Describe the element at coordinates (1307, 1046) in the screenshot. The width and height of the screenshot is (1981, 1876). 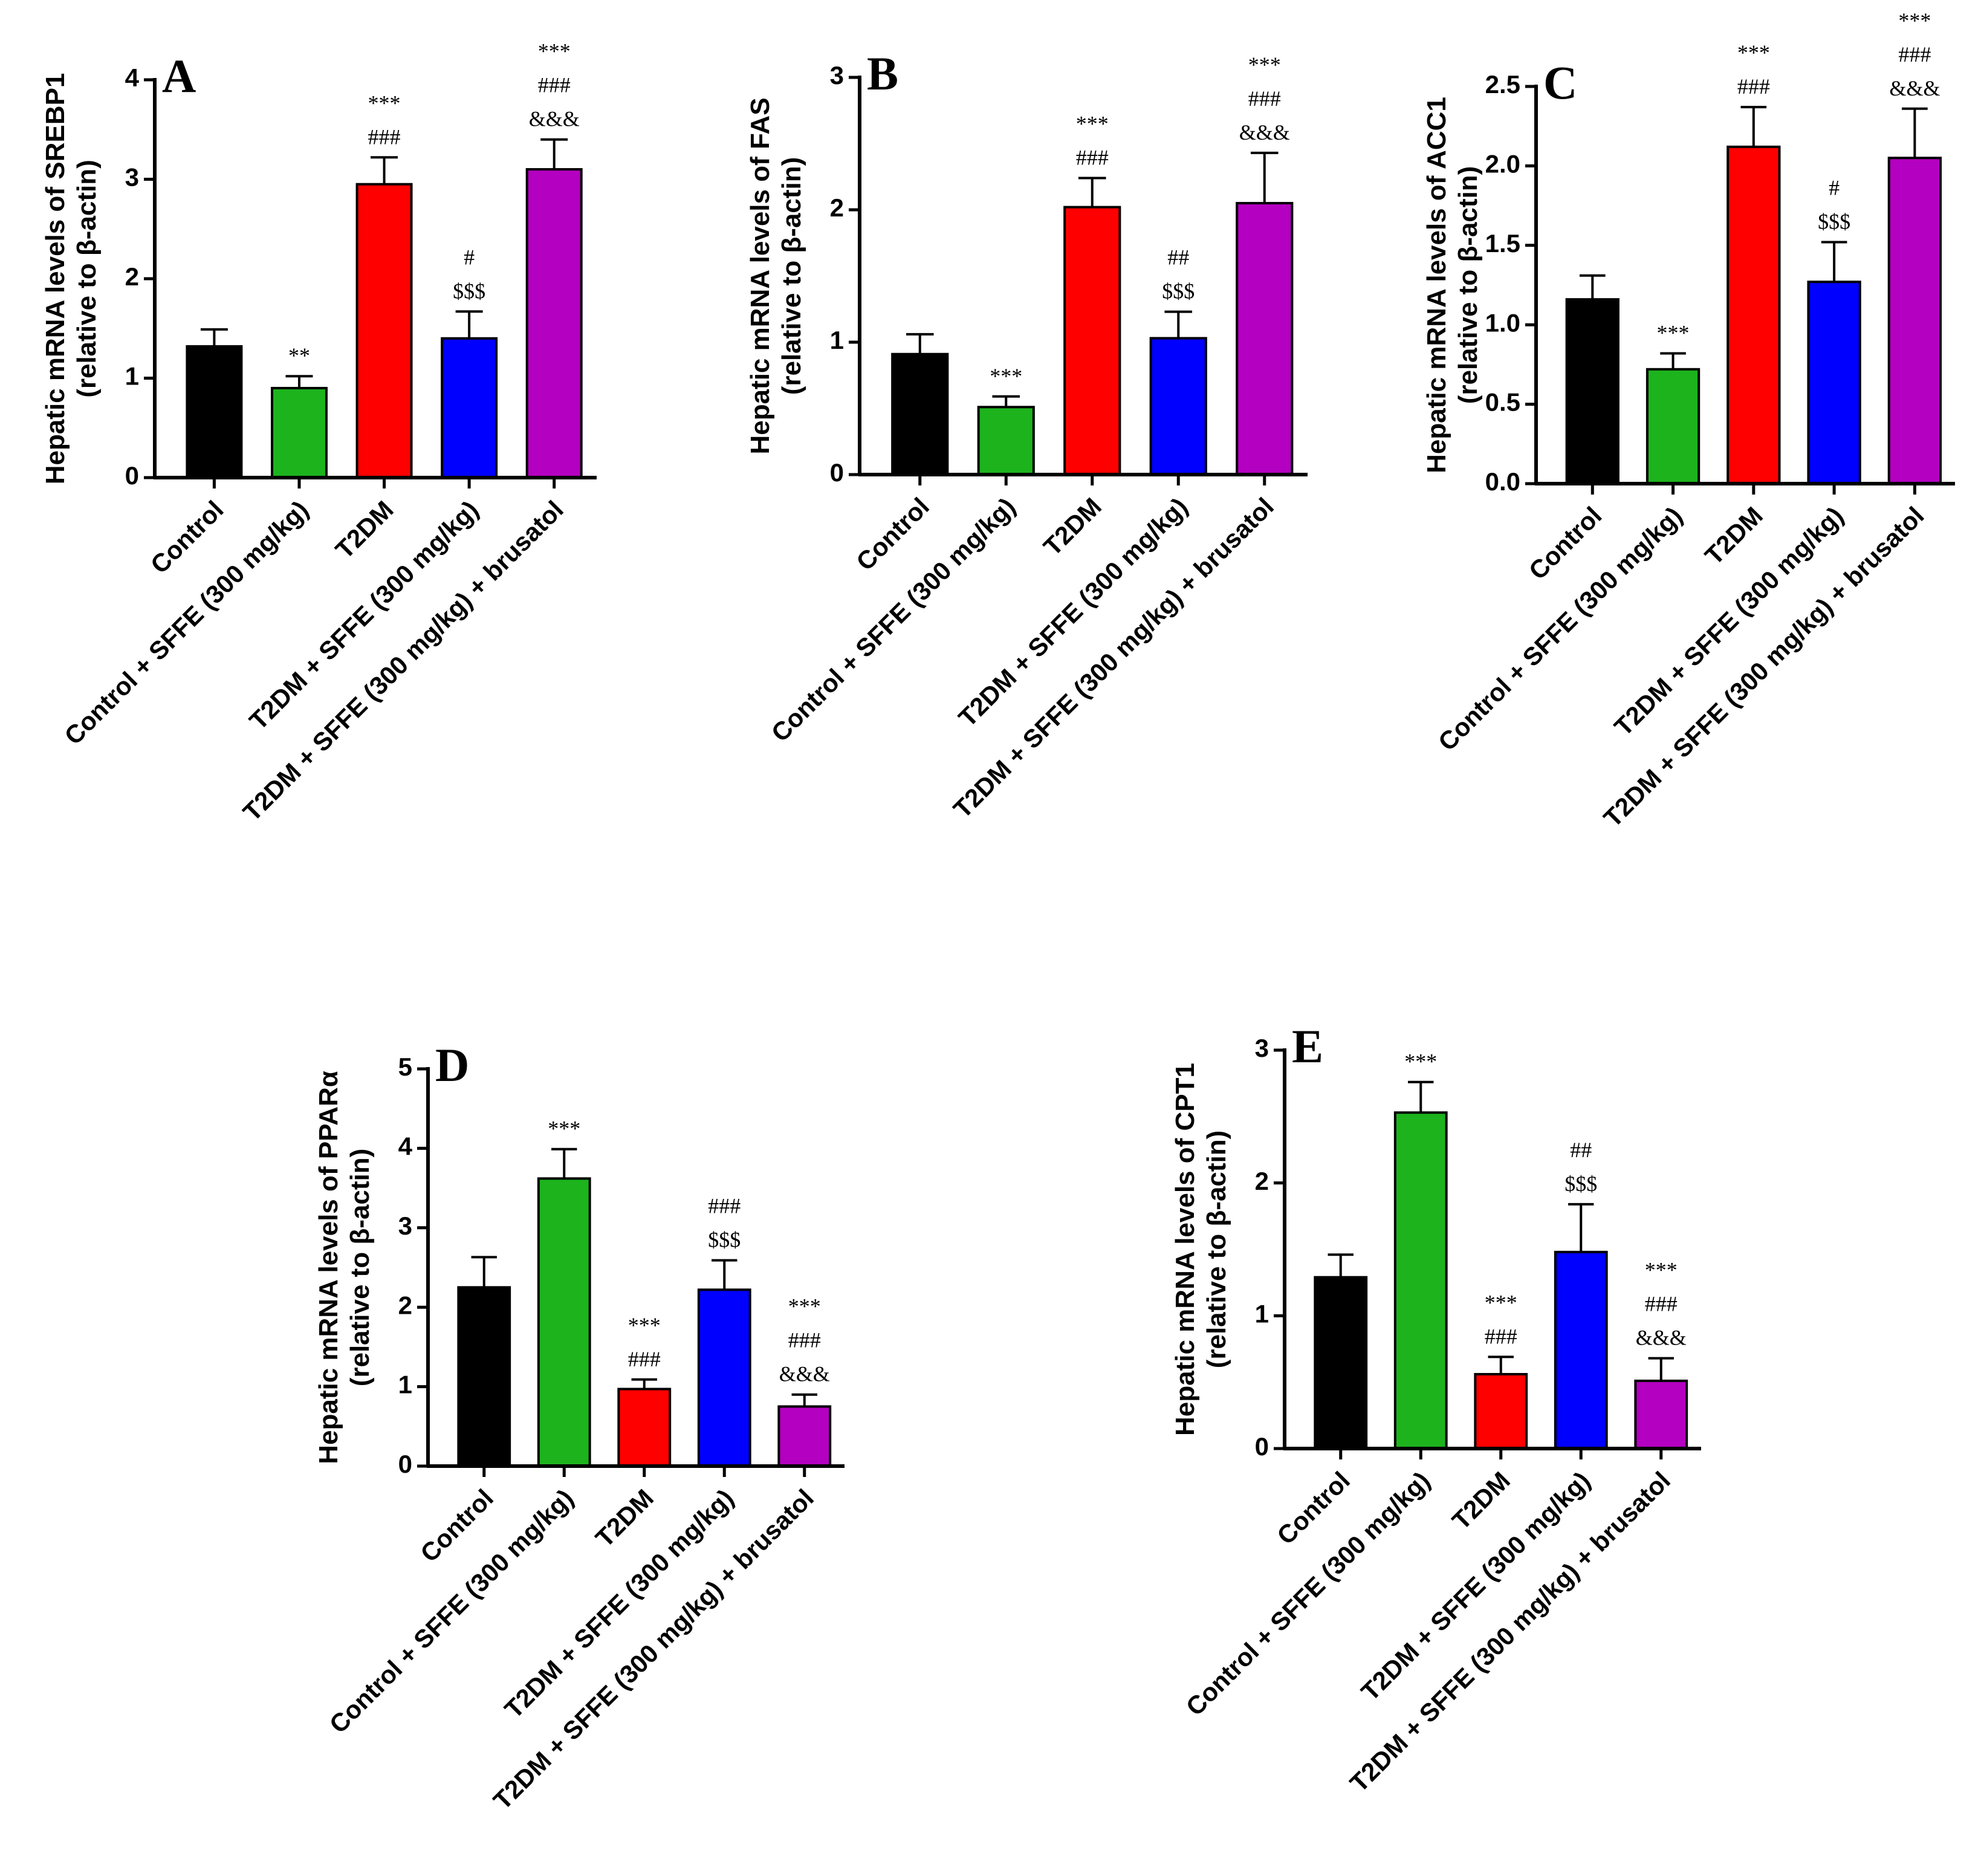
I see `panel-label: E` at that location.